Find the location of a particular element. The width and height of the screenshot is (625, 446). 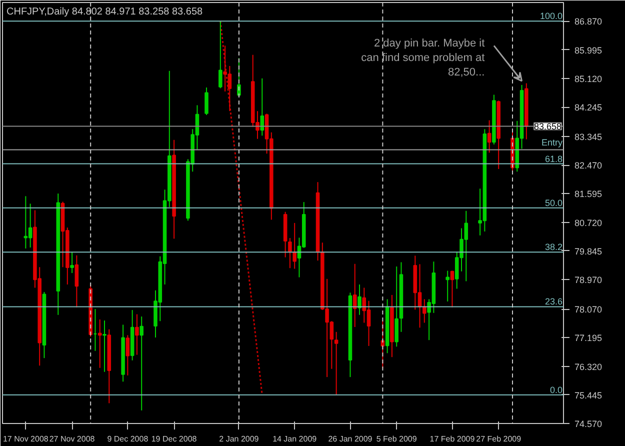

ref-line-label: 83.658 is located at coordinates (548, 127).